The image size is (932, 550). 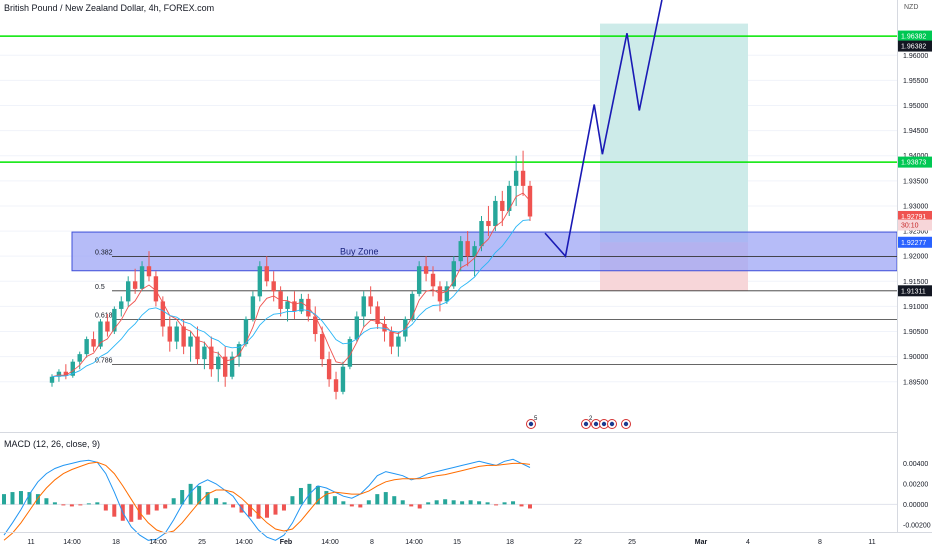 I want to click on time-tick-label: 14:00, so click(x=158, y=542).